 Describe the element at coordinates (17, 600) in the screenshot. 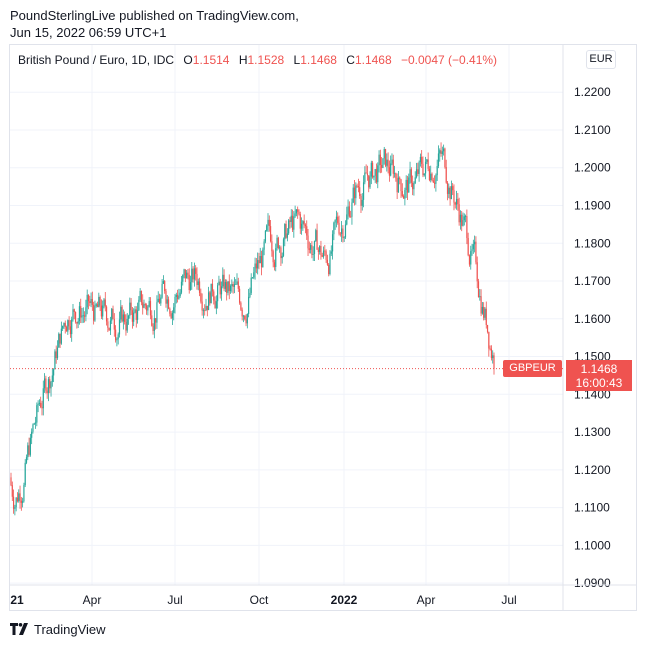

I see `x-tick-label: 21` at that location.